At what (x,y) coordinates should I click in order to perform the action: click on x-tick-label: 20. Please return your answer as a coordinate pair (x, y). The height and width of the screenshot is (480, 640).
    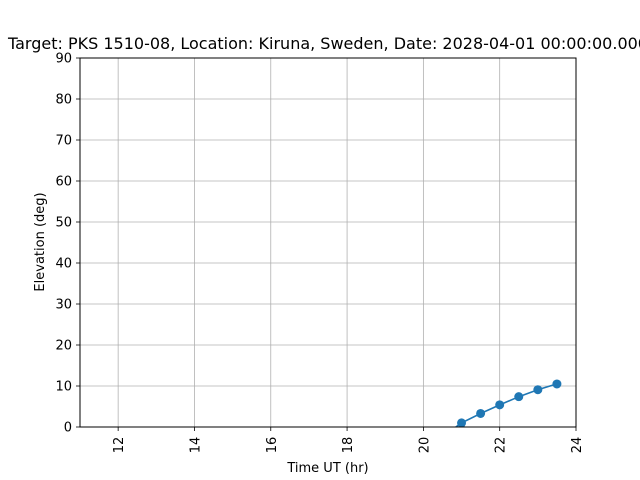
    Looking at the image, I should click on (424, 445).